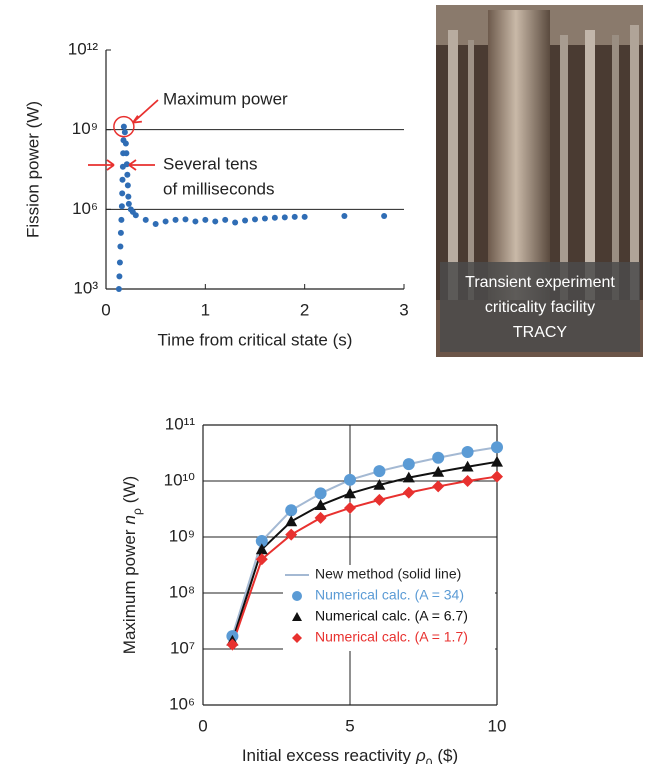  Describe the element at coordinates (32, 169) in the screenshot. I see `axis-label: Fission power (W)` at that location.